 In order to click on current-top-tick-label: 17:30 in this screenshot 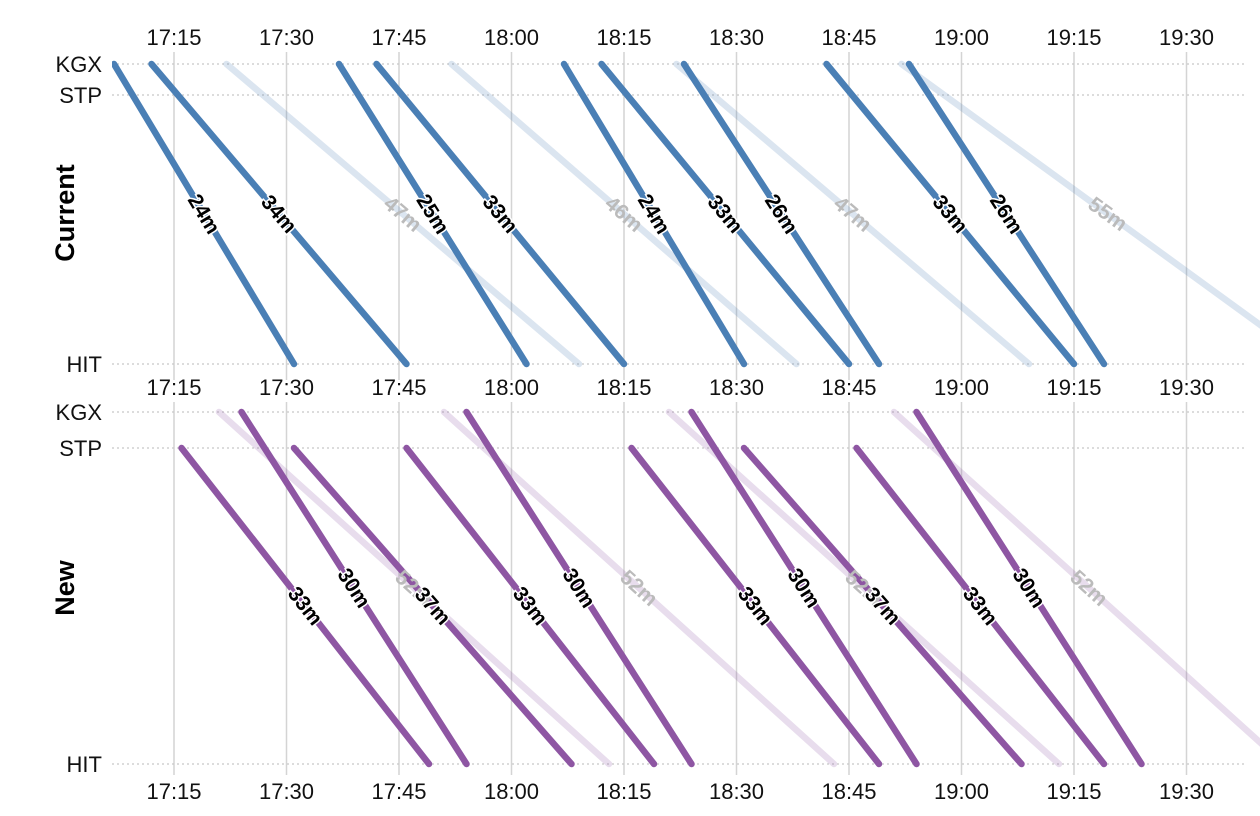, I will do `click(286, 37)`.